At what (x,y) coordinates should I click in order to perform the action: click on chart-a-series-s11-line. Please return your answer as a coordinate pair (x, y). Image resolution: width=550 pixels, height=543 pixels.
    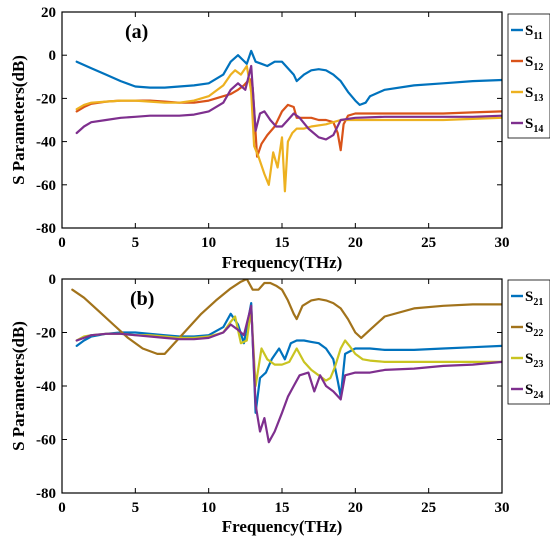
    Looking at the image, I should click on (288, 78).